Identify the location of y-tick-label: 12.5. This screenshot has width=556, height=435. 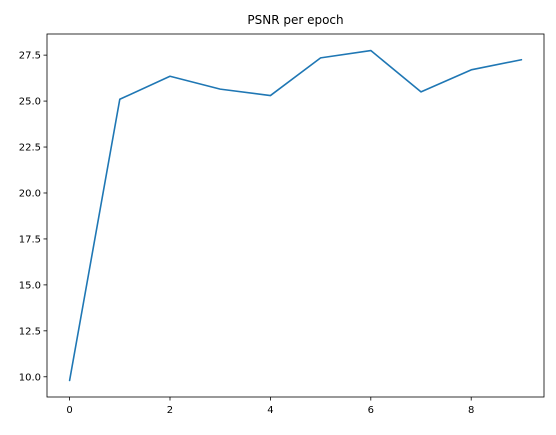
(30, 331).